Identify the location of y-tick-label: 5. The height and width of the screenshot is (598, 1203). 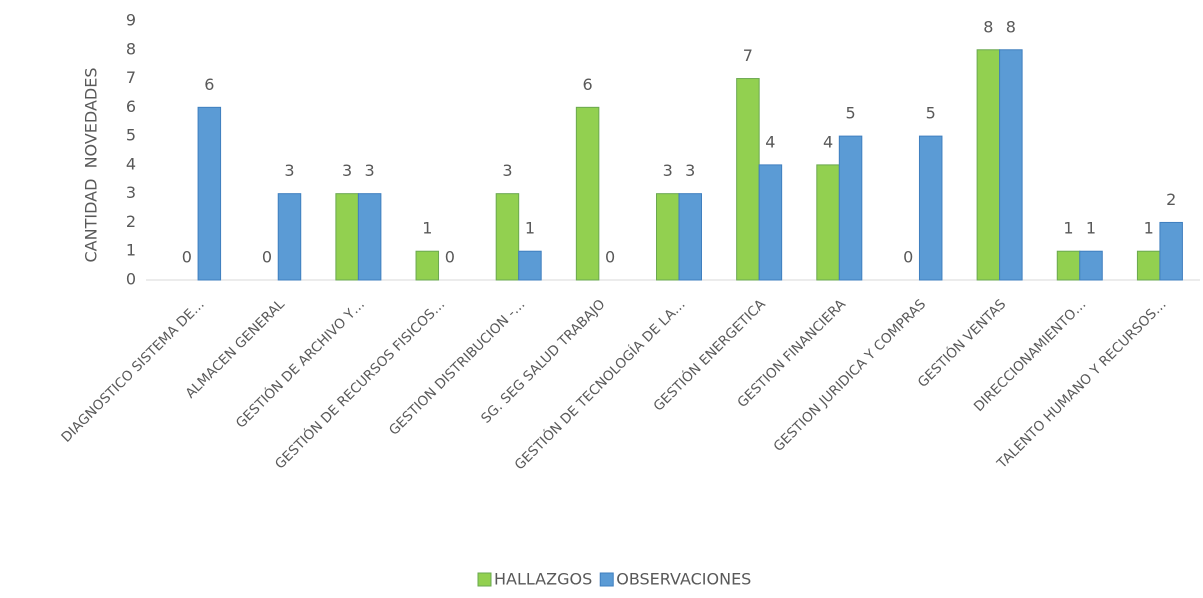
(131, 135).